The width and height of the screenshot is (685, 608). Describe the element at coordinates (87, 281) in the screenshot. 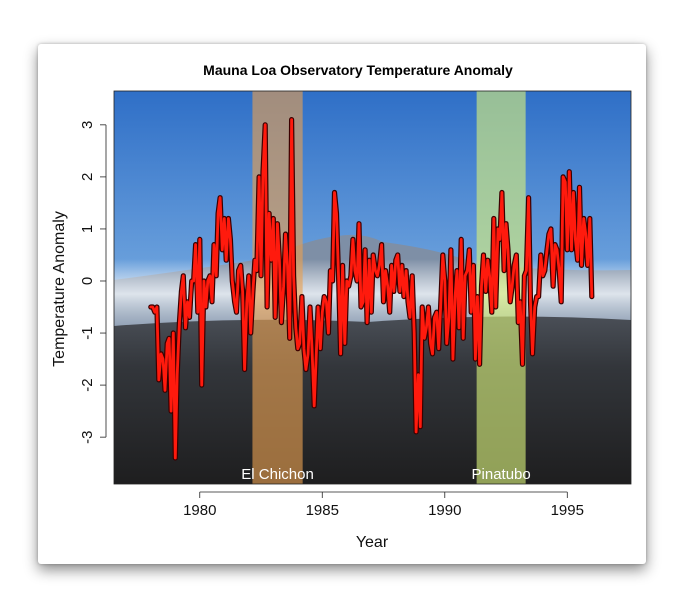

I see `y-tick-label: 0` at that location.